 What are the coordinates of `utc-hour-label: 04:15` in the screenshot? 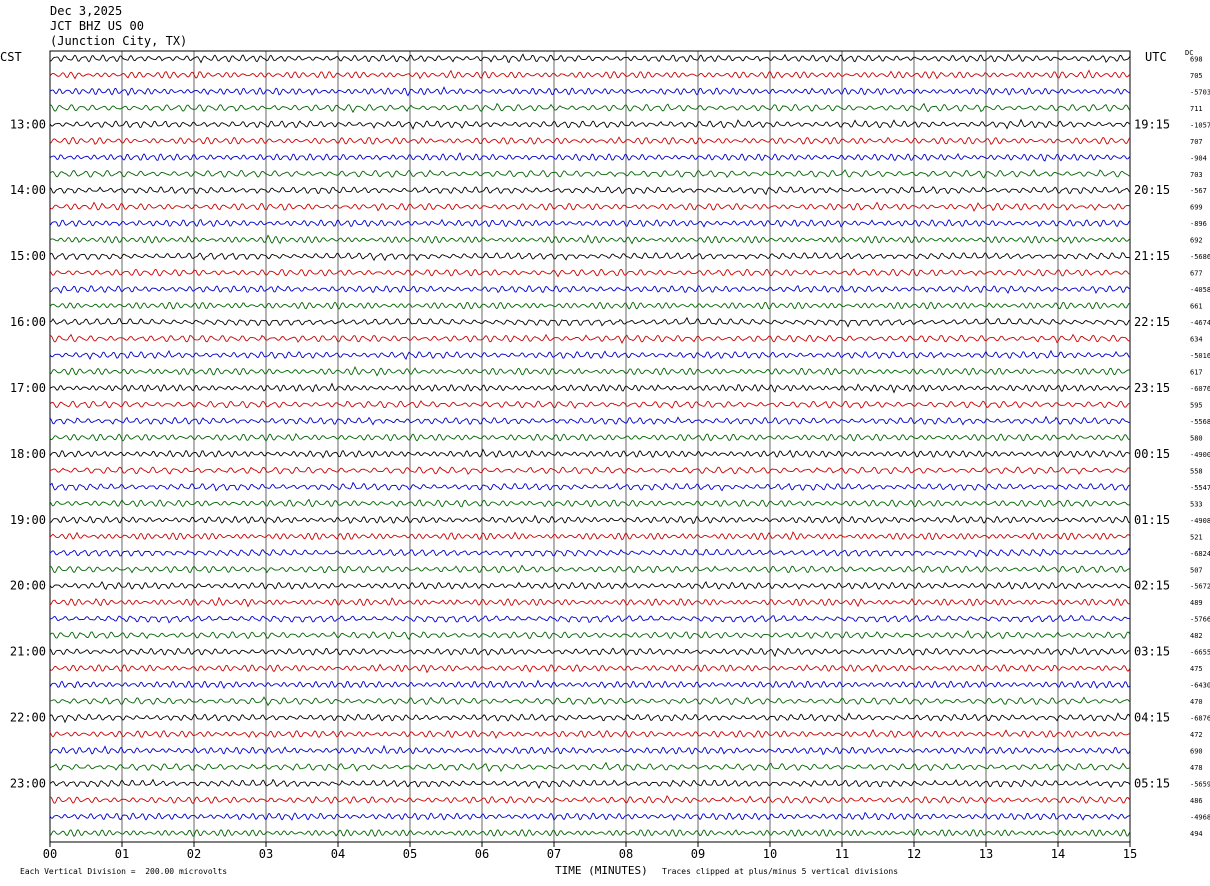 It's located at (1152, 718).